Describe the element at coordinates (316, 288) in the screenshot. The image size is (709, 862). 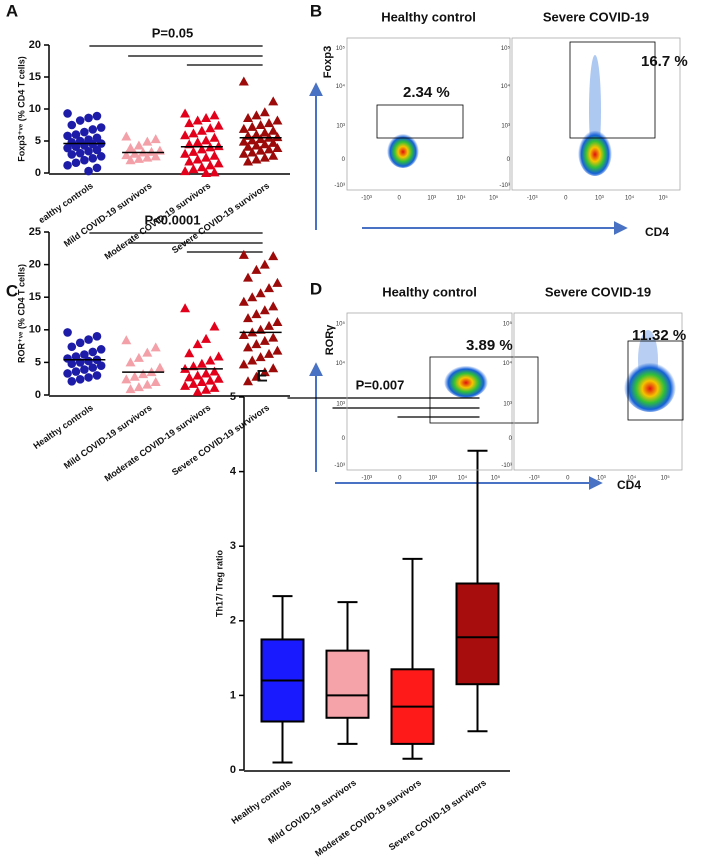
I see `panel-label: D` at that location.